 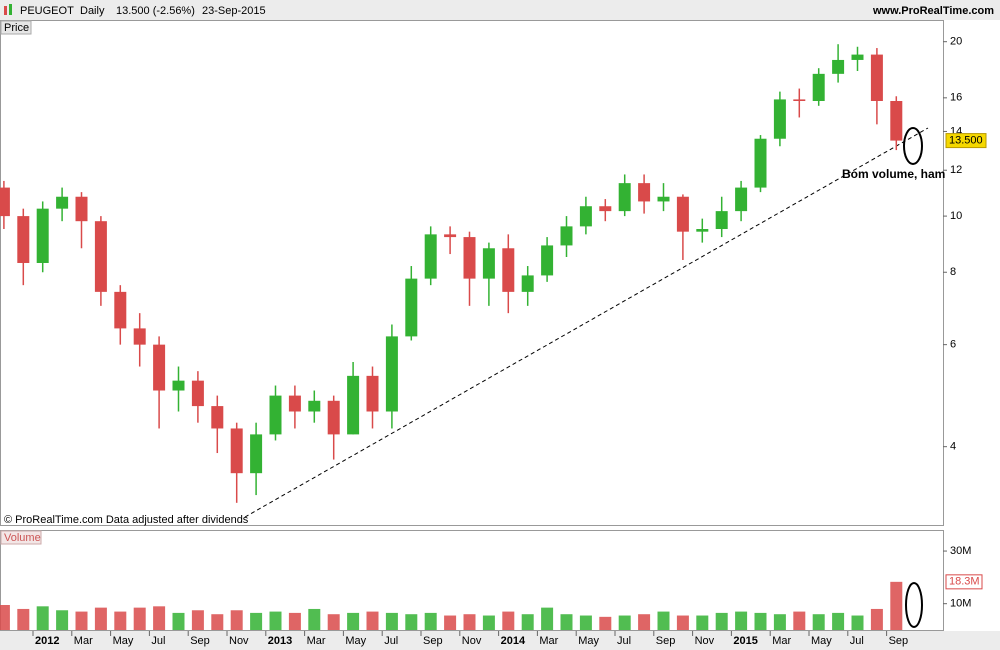 I want to click on x-axis-bar, so click(x=500, y=640).